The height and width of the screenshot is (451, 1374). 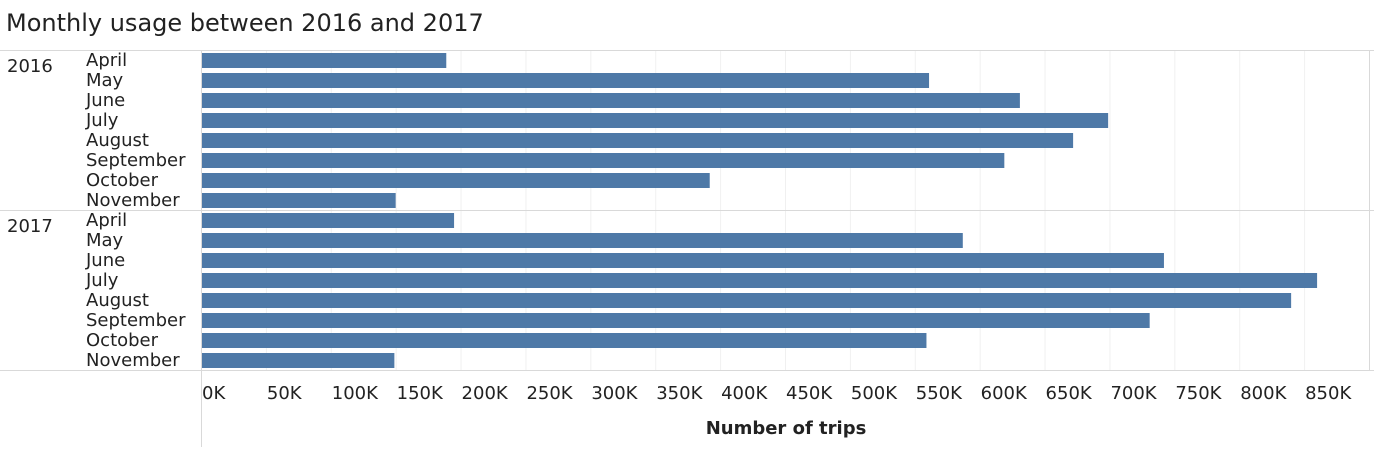 I want to click on x-tick-label: 700K, so click(x=1133, y=393).